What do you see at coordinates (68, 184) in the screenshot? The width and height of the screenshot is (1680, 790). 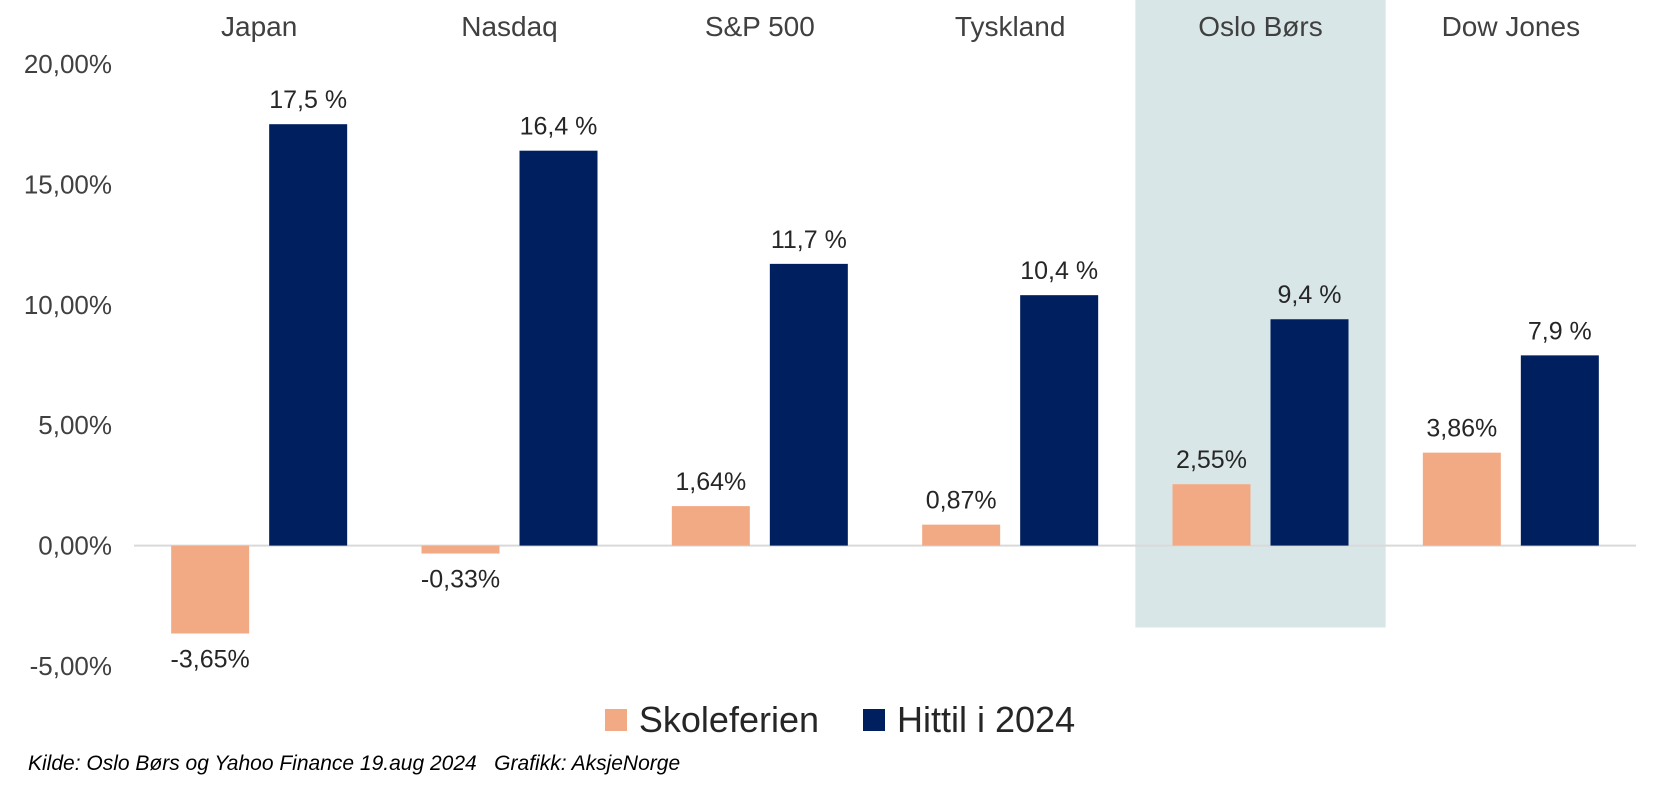 I see `y-tick-label: 15,00%` at bounding box center [68, 184].